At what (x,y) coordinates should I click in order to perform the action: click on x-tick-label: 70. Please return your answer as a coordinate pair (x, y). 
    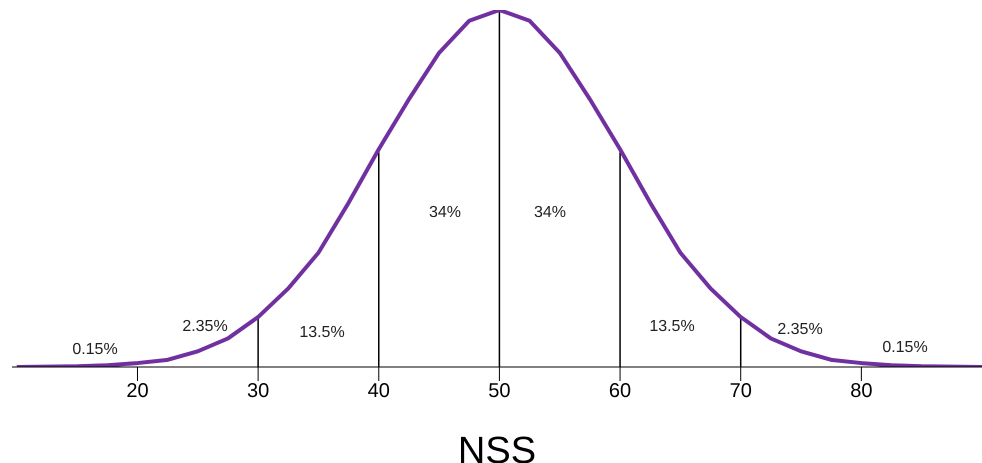
    Looking at the image, I should click on (741, 391).